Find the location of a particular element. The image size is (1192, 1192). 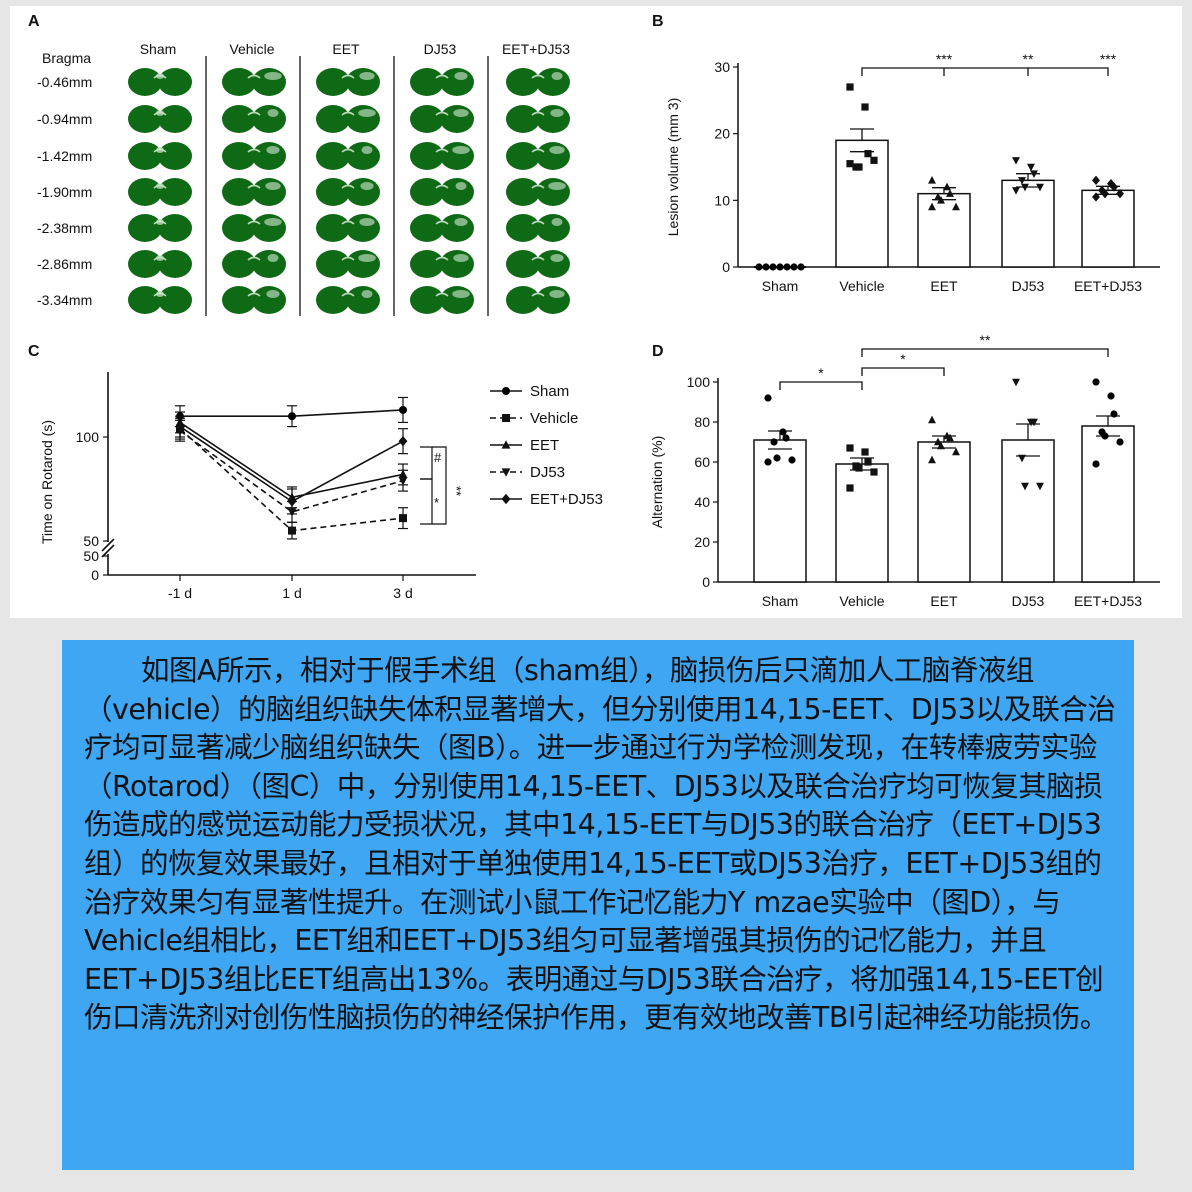

y-tick-label: 50 is located at coordinates (91, 556).